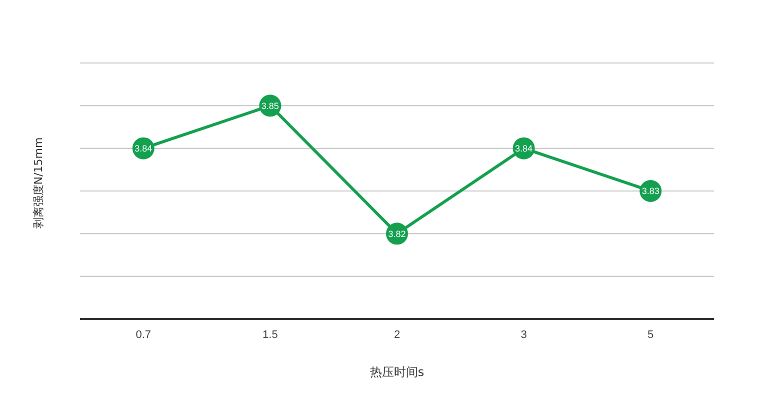  Describe the element at coordinates (397, 372) in the screenshot. I see `x-axis-title: 热压时间s` at that location.